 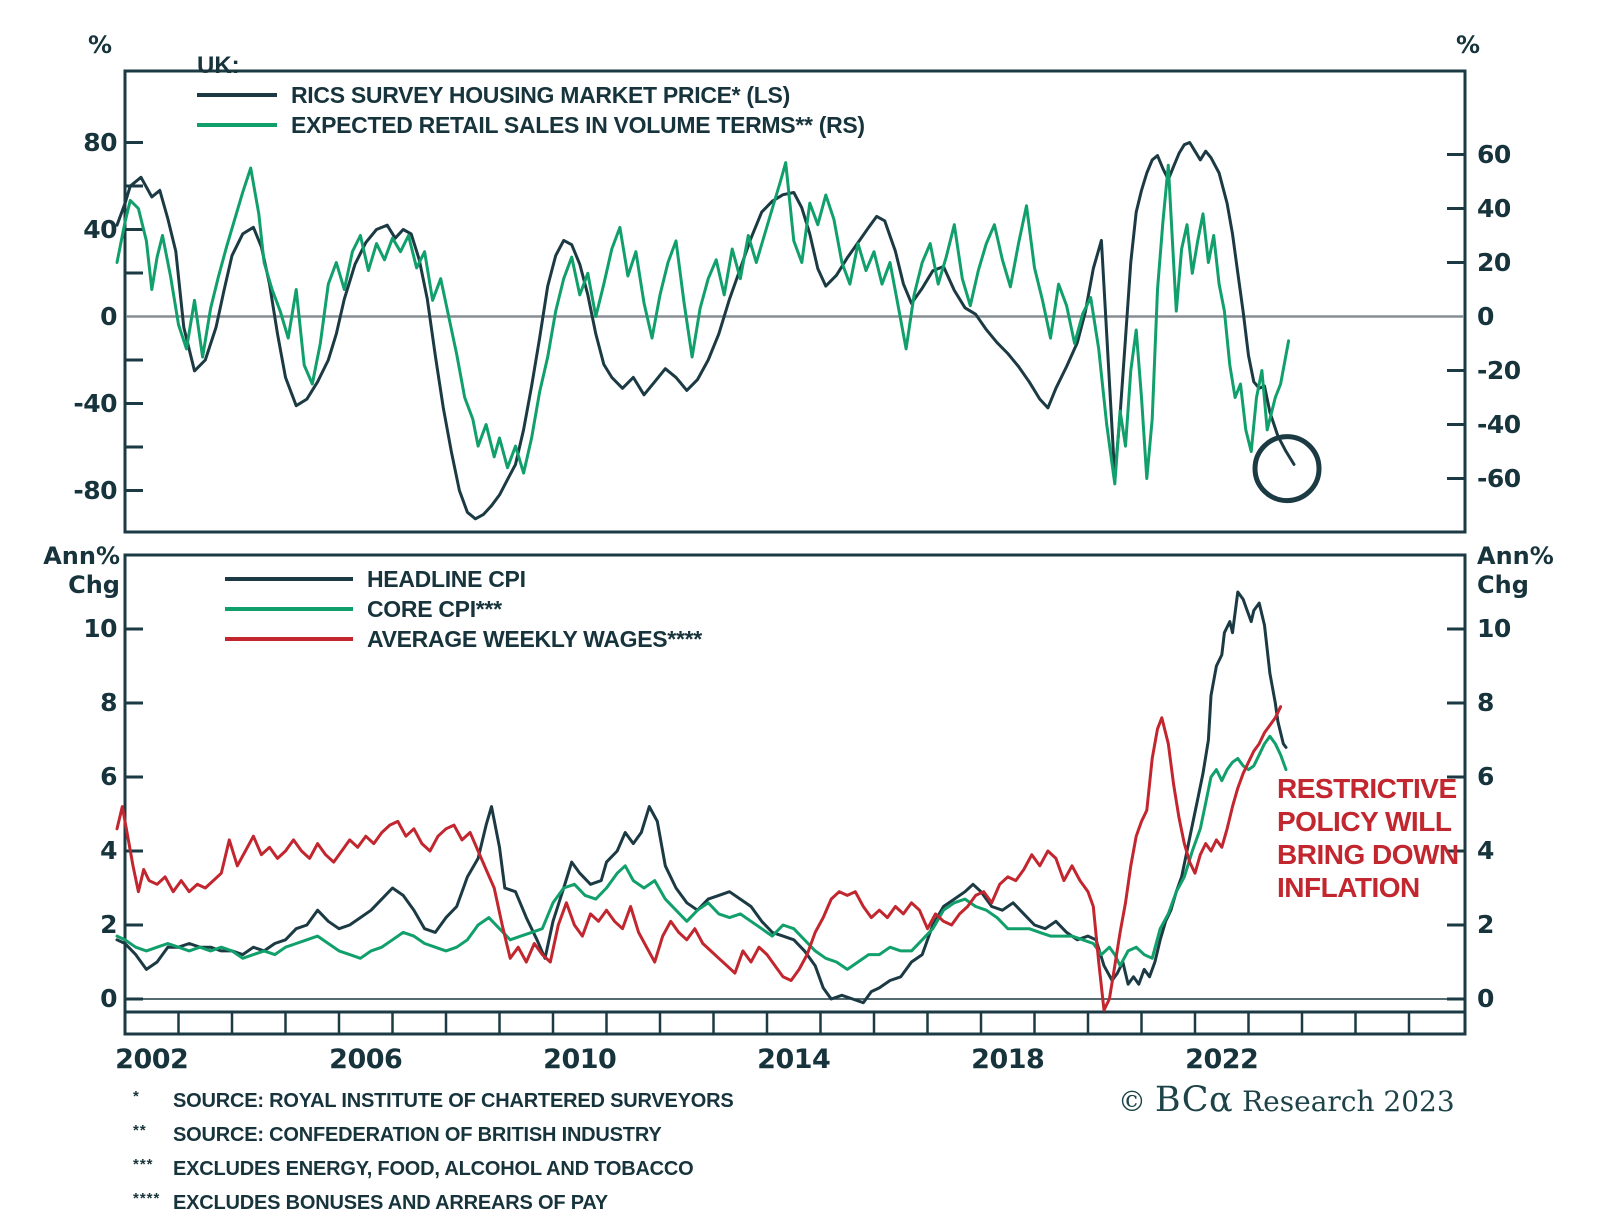 What do you see at coordinates (1194, 1100) in the screenshot?
I see `brand-name: BCα` at bounding box center [1194, 1100].